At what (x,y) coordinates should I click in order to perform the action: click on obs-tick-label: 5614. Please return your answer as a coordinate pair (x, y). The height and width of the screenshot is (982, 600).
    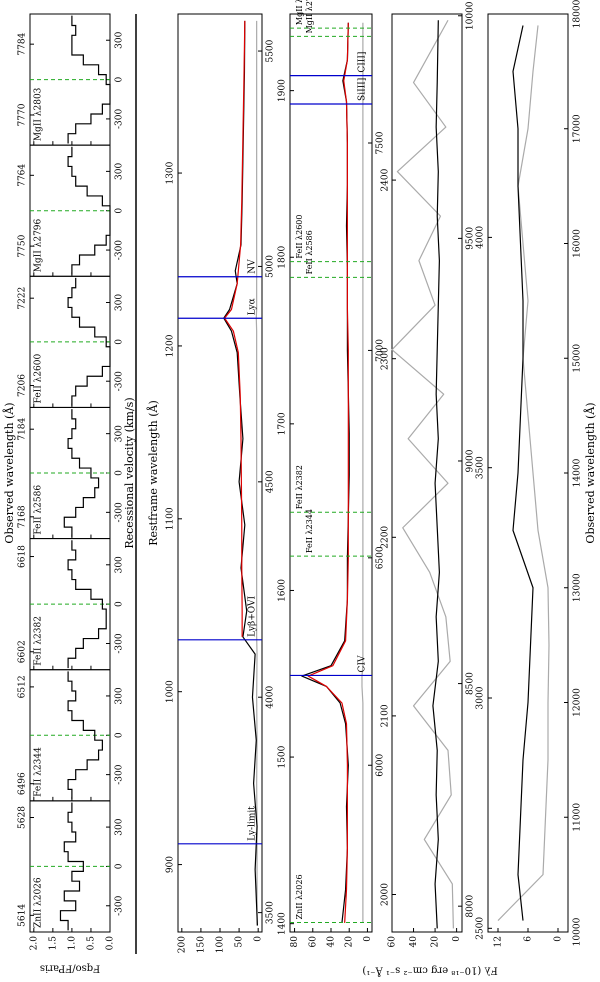
    Looking at the image, I should click on (23, 915).